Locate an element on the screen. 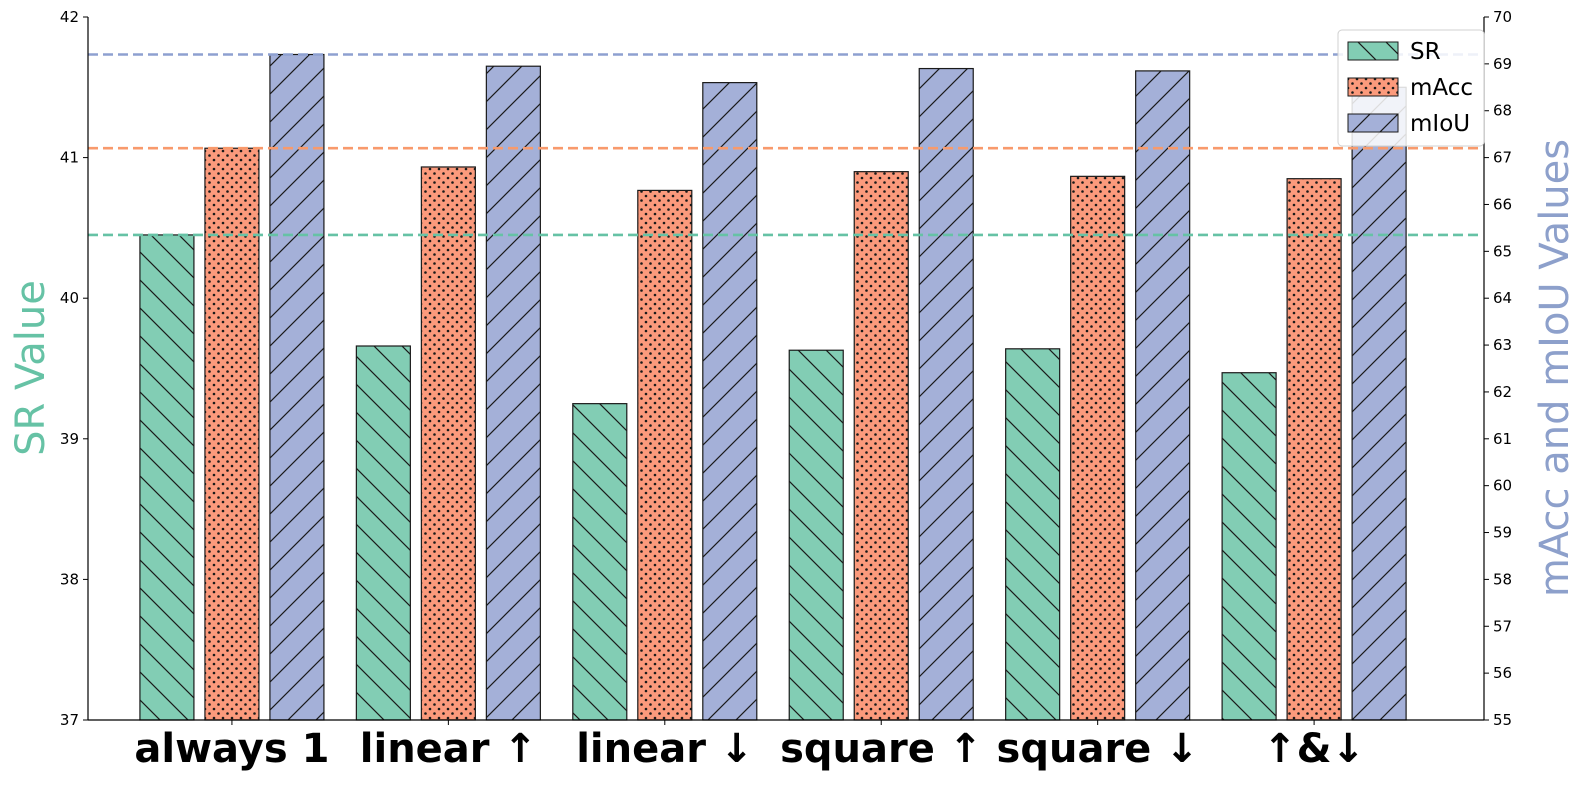 This screenshot has width=1589, height=790. y-tick-label-left: 38 is located at coordinates (69, 579).